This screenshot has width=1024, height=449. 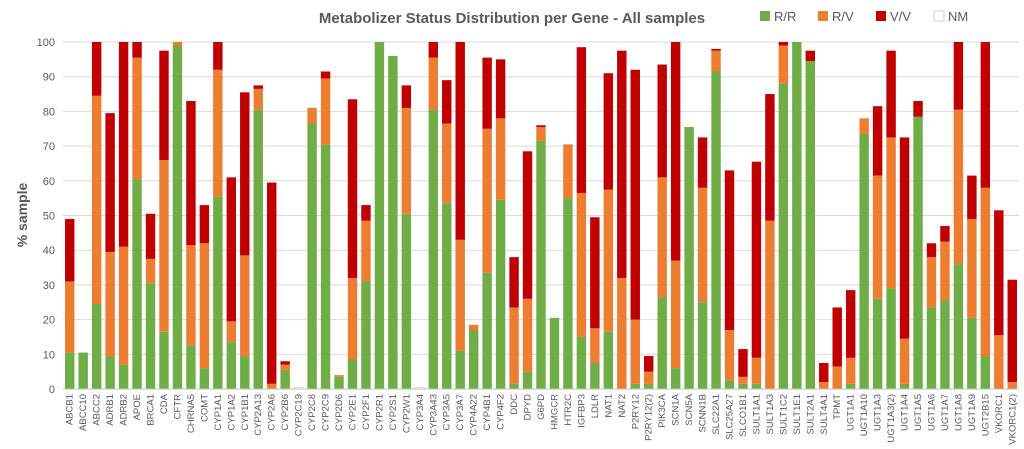 What do you see at coordinates (756, 370) in the screenshot?
I see `bar-rv-sult1a1` at bounding box center [756, 370].